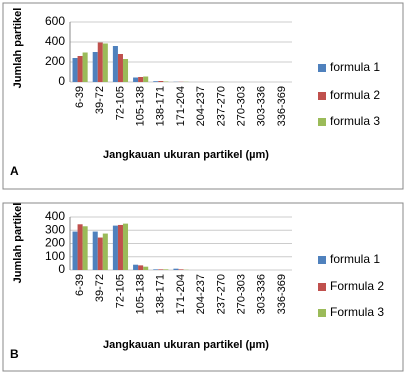 The width and height of the screenshot is (408, 375). I want to click on y-tick-label: 100, so click(55, 256).